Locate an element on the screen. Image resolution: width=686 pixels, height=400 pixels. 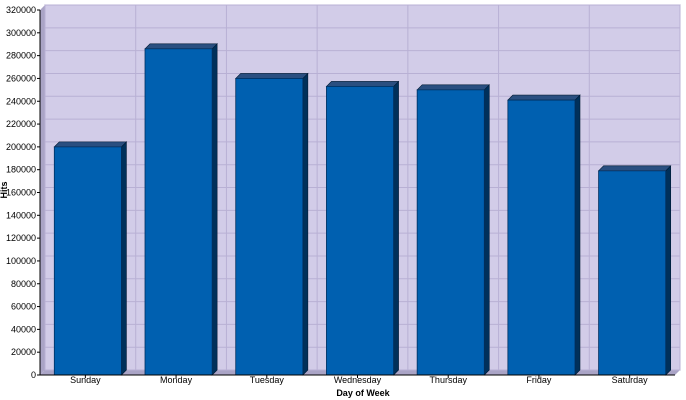
y-tick-label: 0 is located at coordinates (33, 375).